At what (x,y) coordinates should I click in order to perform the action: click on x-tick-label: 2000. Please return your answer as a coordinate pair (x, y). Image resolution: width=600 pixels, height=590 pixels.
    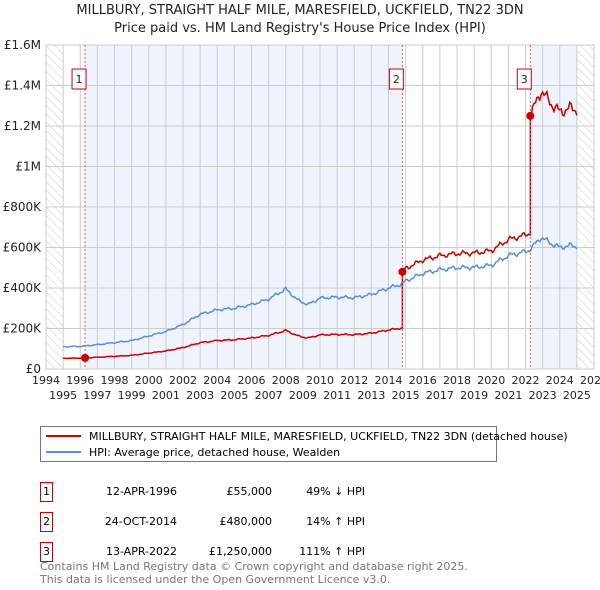
    Looking at the image, I should click on (149, 380).